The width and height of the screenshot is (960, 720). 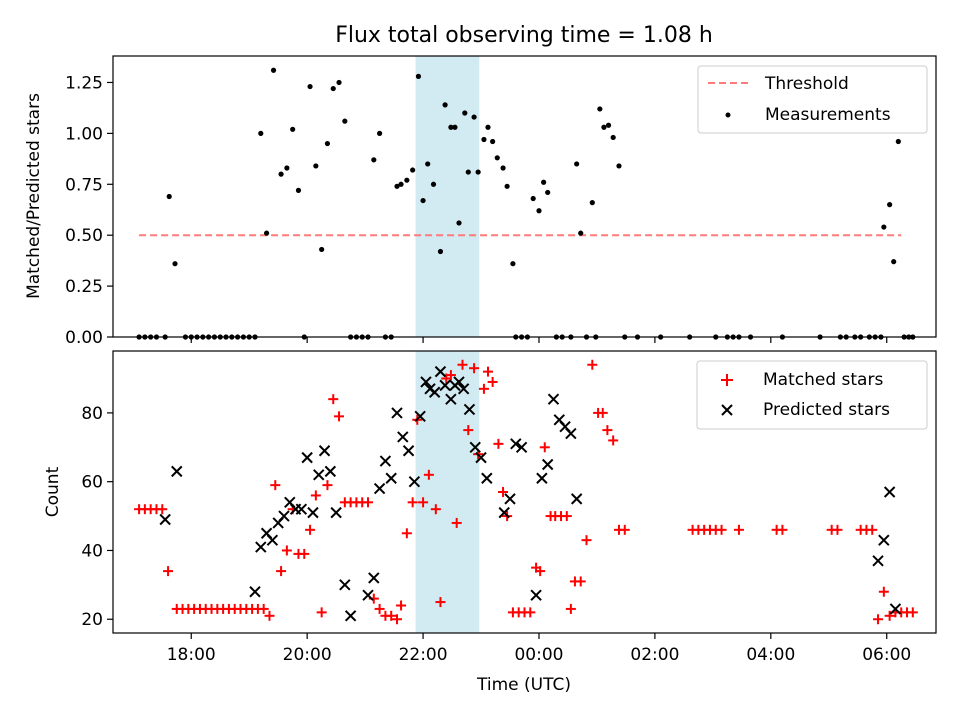 What do you see at coordinates (539, 340) in the screenshot?
I see `ratio-x-ticks` at bounding box center [539, 340].